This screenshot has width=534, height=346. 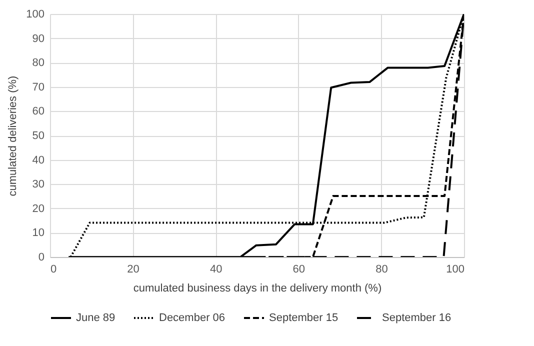 What do you see at coordinates (455, 270) in the screenshot?
I see `x-tick-label: 100` at bounding box center [455, 270].